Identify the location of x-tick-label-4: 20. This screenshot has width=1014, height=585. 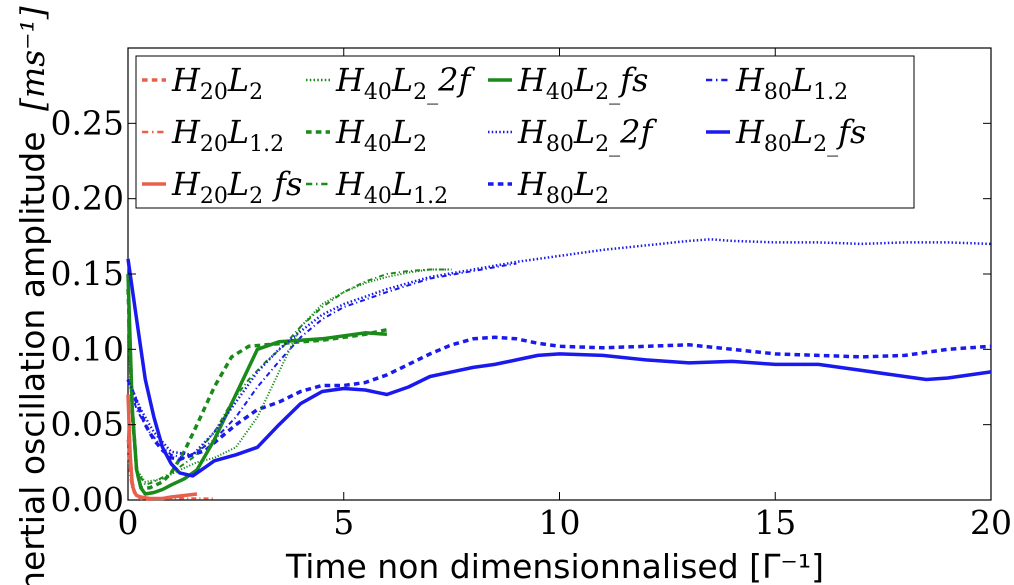
(991, 522).